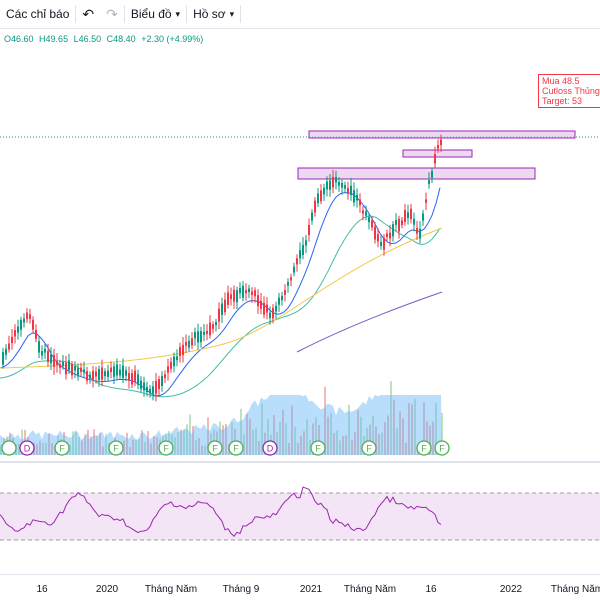 The height and width of the screenshot is (601, 600). Describe the element at coordinates (37, 14) in the screenshot. I see `indicators-button: Các chỉ báo` at that location.